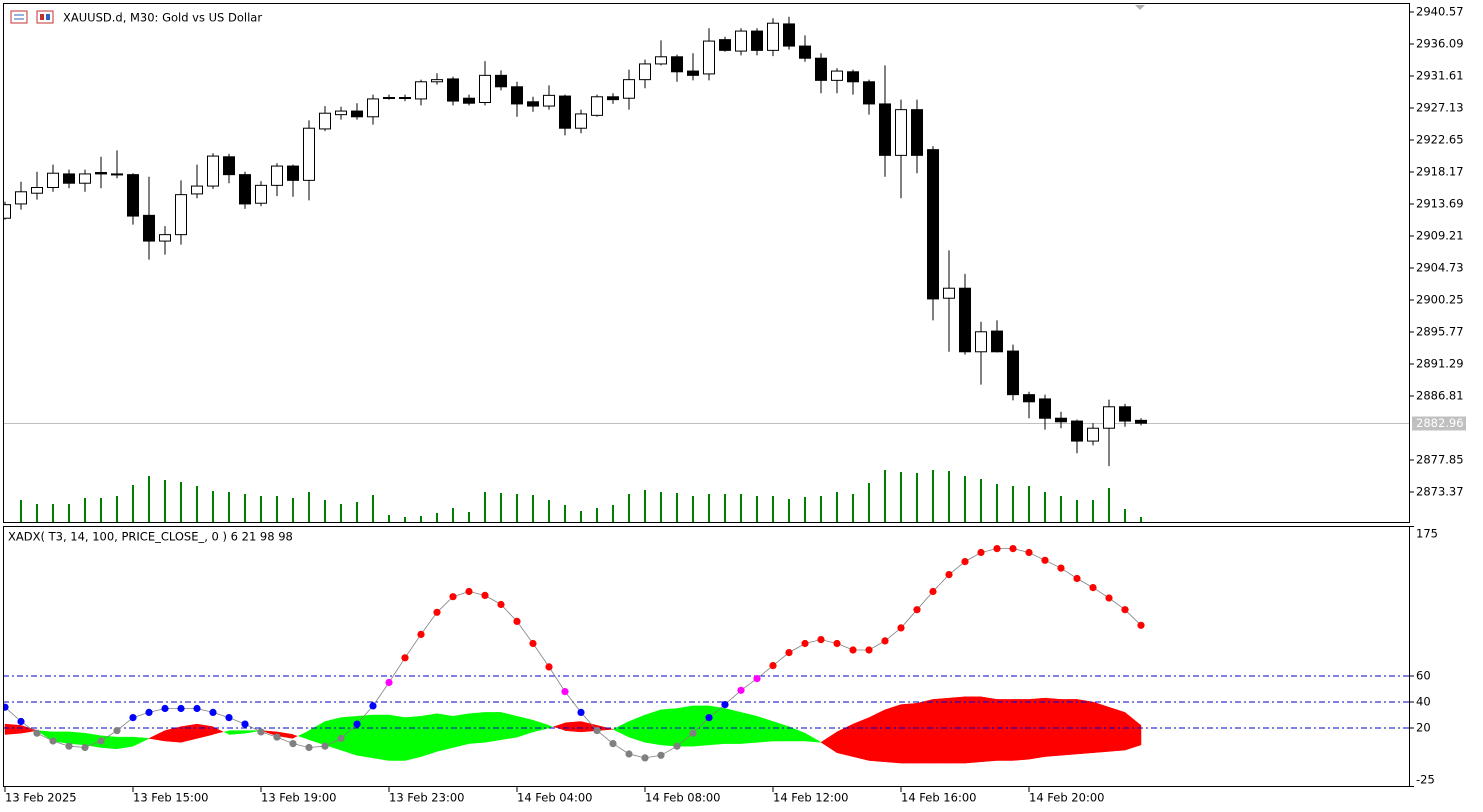  What do you see at coordinates (1440, 172) in the screenshot?
I see `y-tick-label: 2918.17` at bounding box center [1440, 172].